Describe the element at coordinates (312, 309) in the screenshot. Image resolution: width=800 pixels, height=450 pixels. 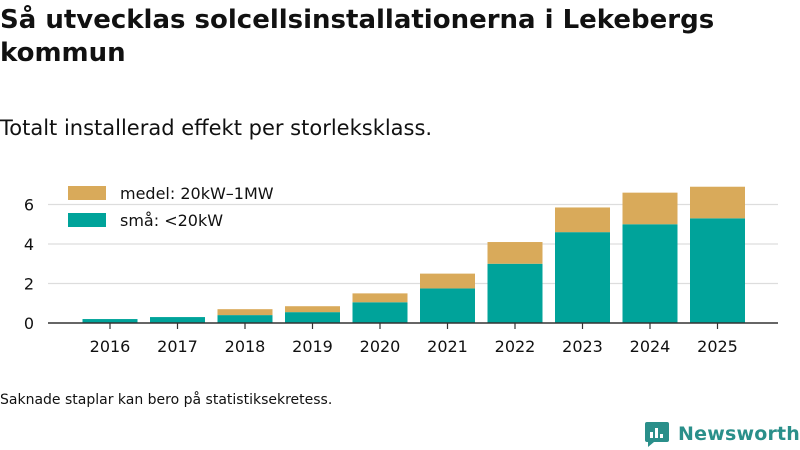
I see `bar-medel-2019` at that location.